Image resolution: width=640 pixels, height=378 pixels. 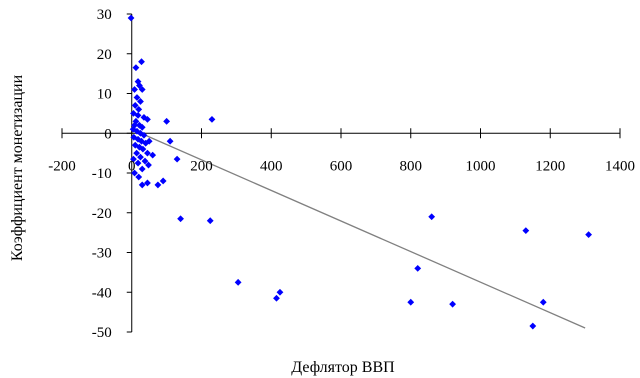 I want to click on y-tick-label: 0, so click(x=108, y=134).